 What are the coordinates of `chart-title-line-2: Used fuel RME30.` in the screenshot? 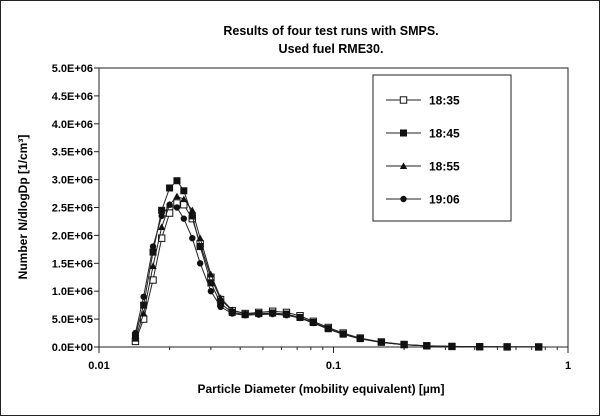 It's located at (331, 49).